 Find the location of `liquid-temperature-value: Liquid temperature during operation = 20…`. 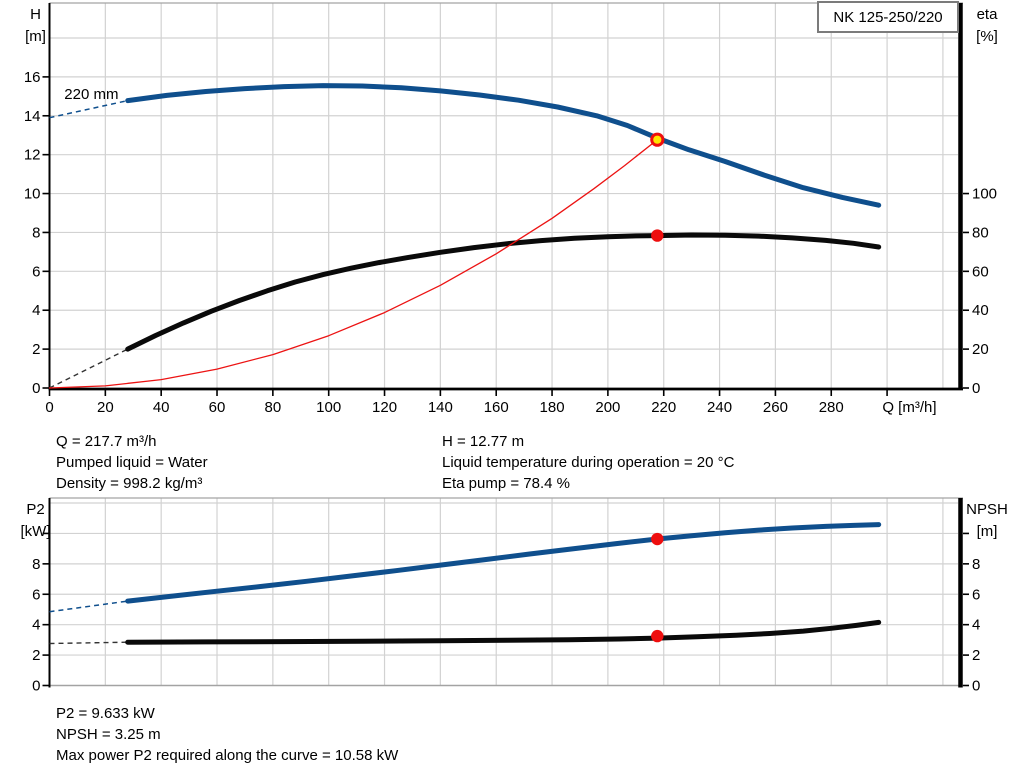

liquid-temperature-value: Liquid temperature during operation = 20… is located at coordinates (588, 462).